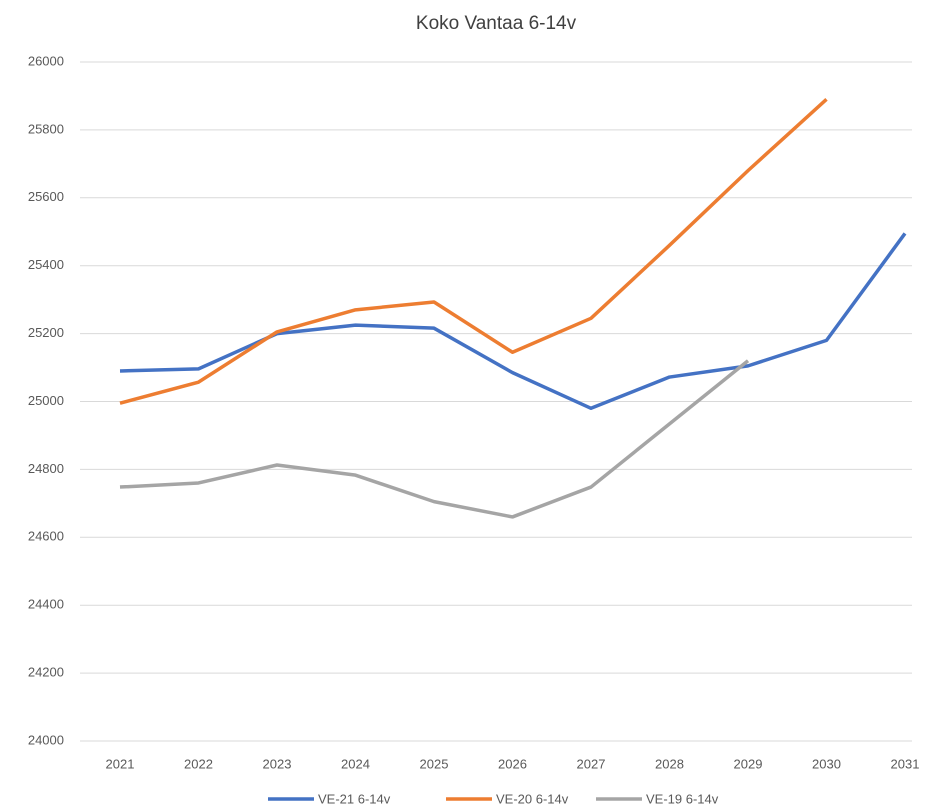 The width and height of the screenshot is (928, 811). Describe the element at coordinates (354, 798) in the screenshot. I see `legend-label: VE-21 6-14v` at that location.